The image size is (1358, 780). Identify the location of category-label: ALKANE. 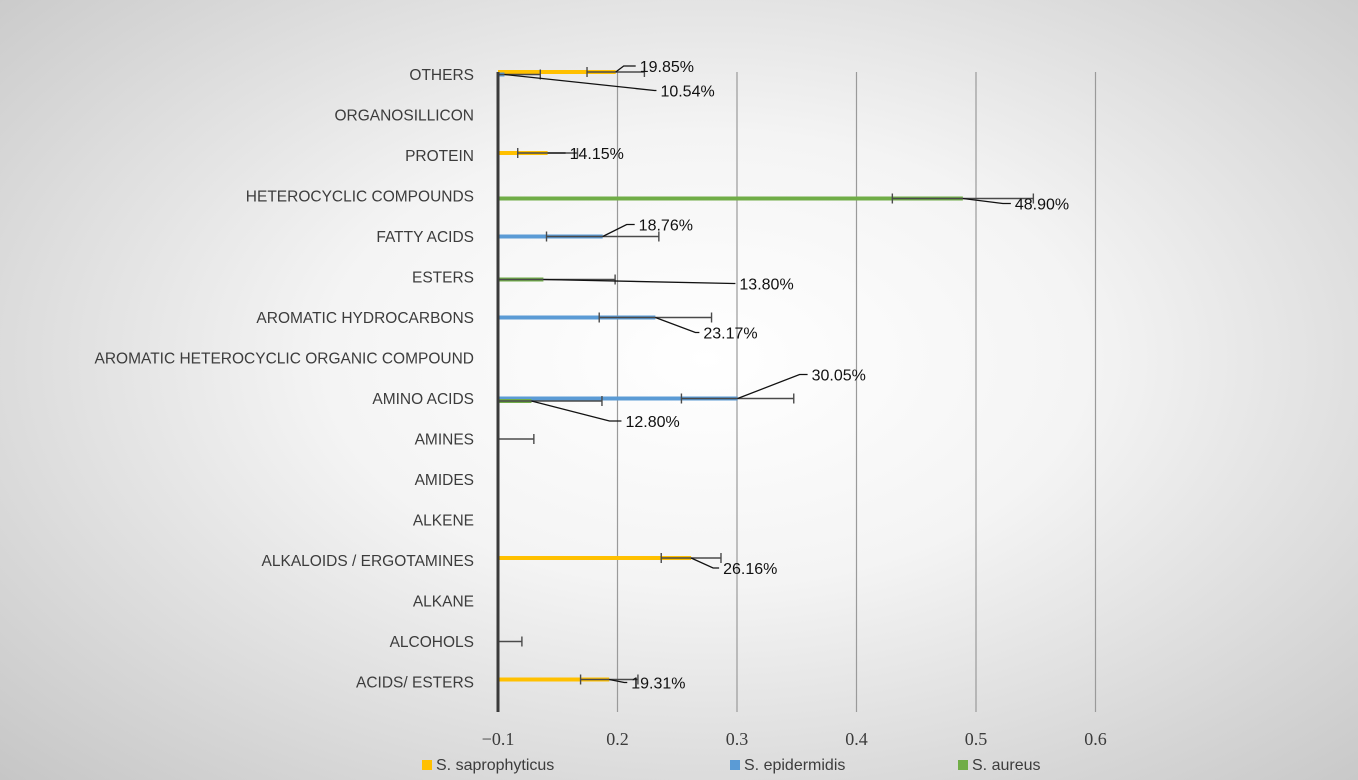
(443, 602).